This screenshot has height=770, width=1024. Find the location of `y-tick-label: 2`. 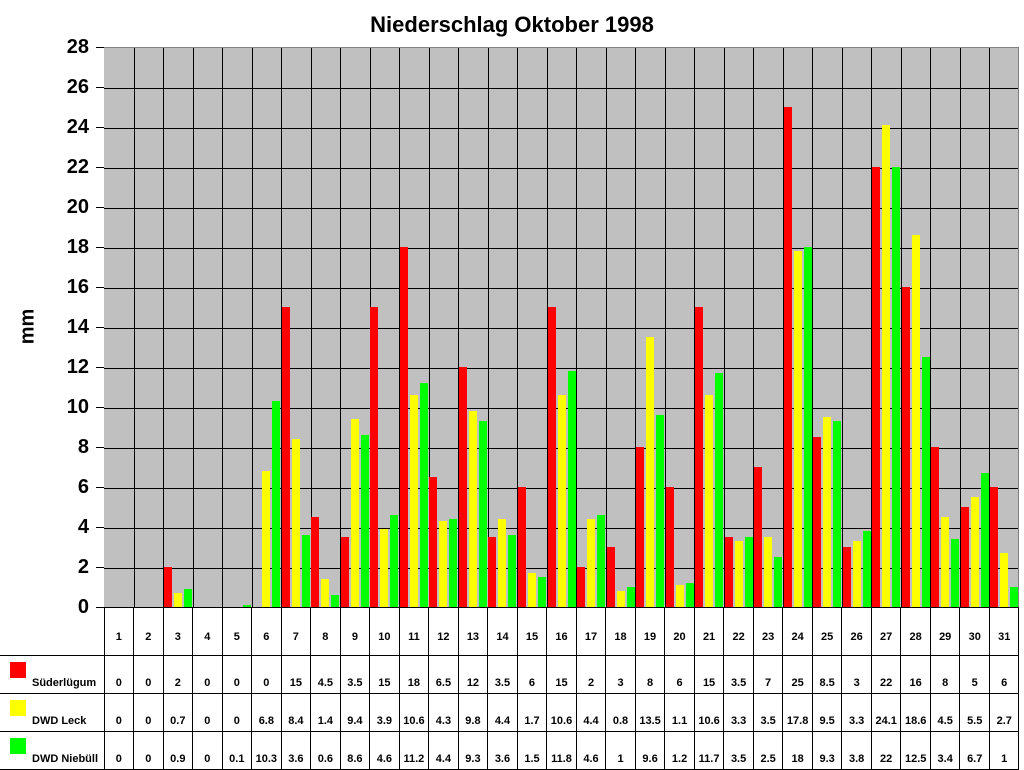

y-tick-label: 2 is located at coordinates (83, 567).